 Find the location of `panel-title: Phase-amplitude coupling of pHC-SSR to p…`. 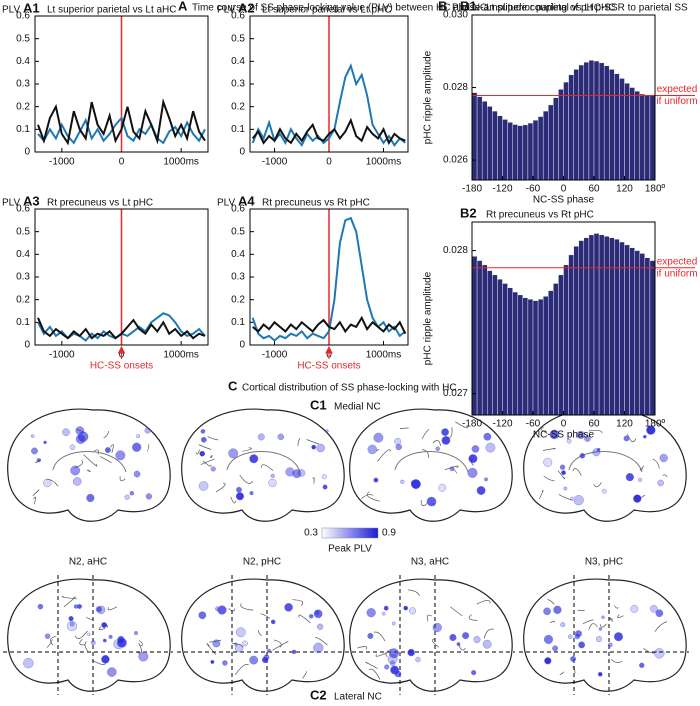

panel-title: Phase-amplitude coupling of pHC-SSR to p… is located at coordinates (570, 8).